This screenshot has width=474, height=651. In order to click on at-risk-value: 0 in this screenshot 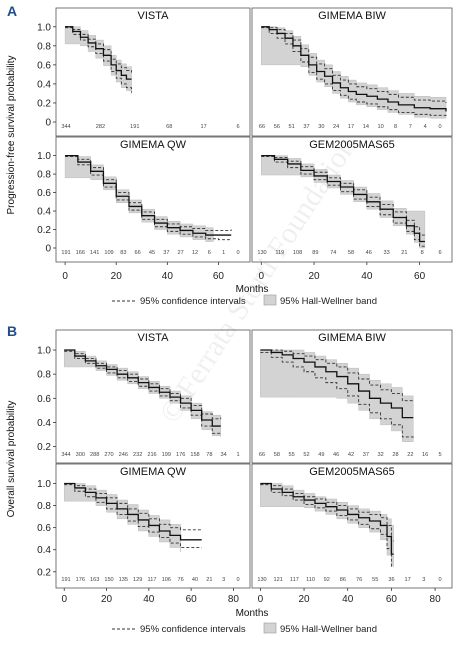, I will do `click(439, 580)`.